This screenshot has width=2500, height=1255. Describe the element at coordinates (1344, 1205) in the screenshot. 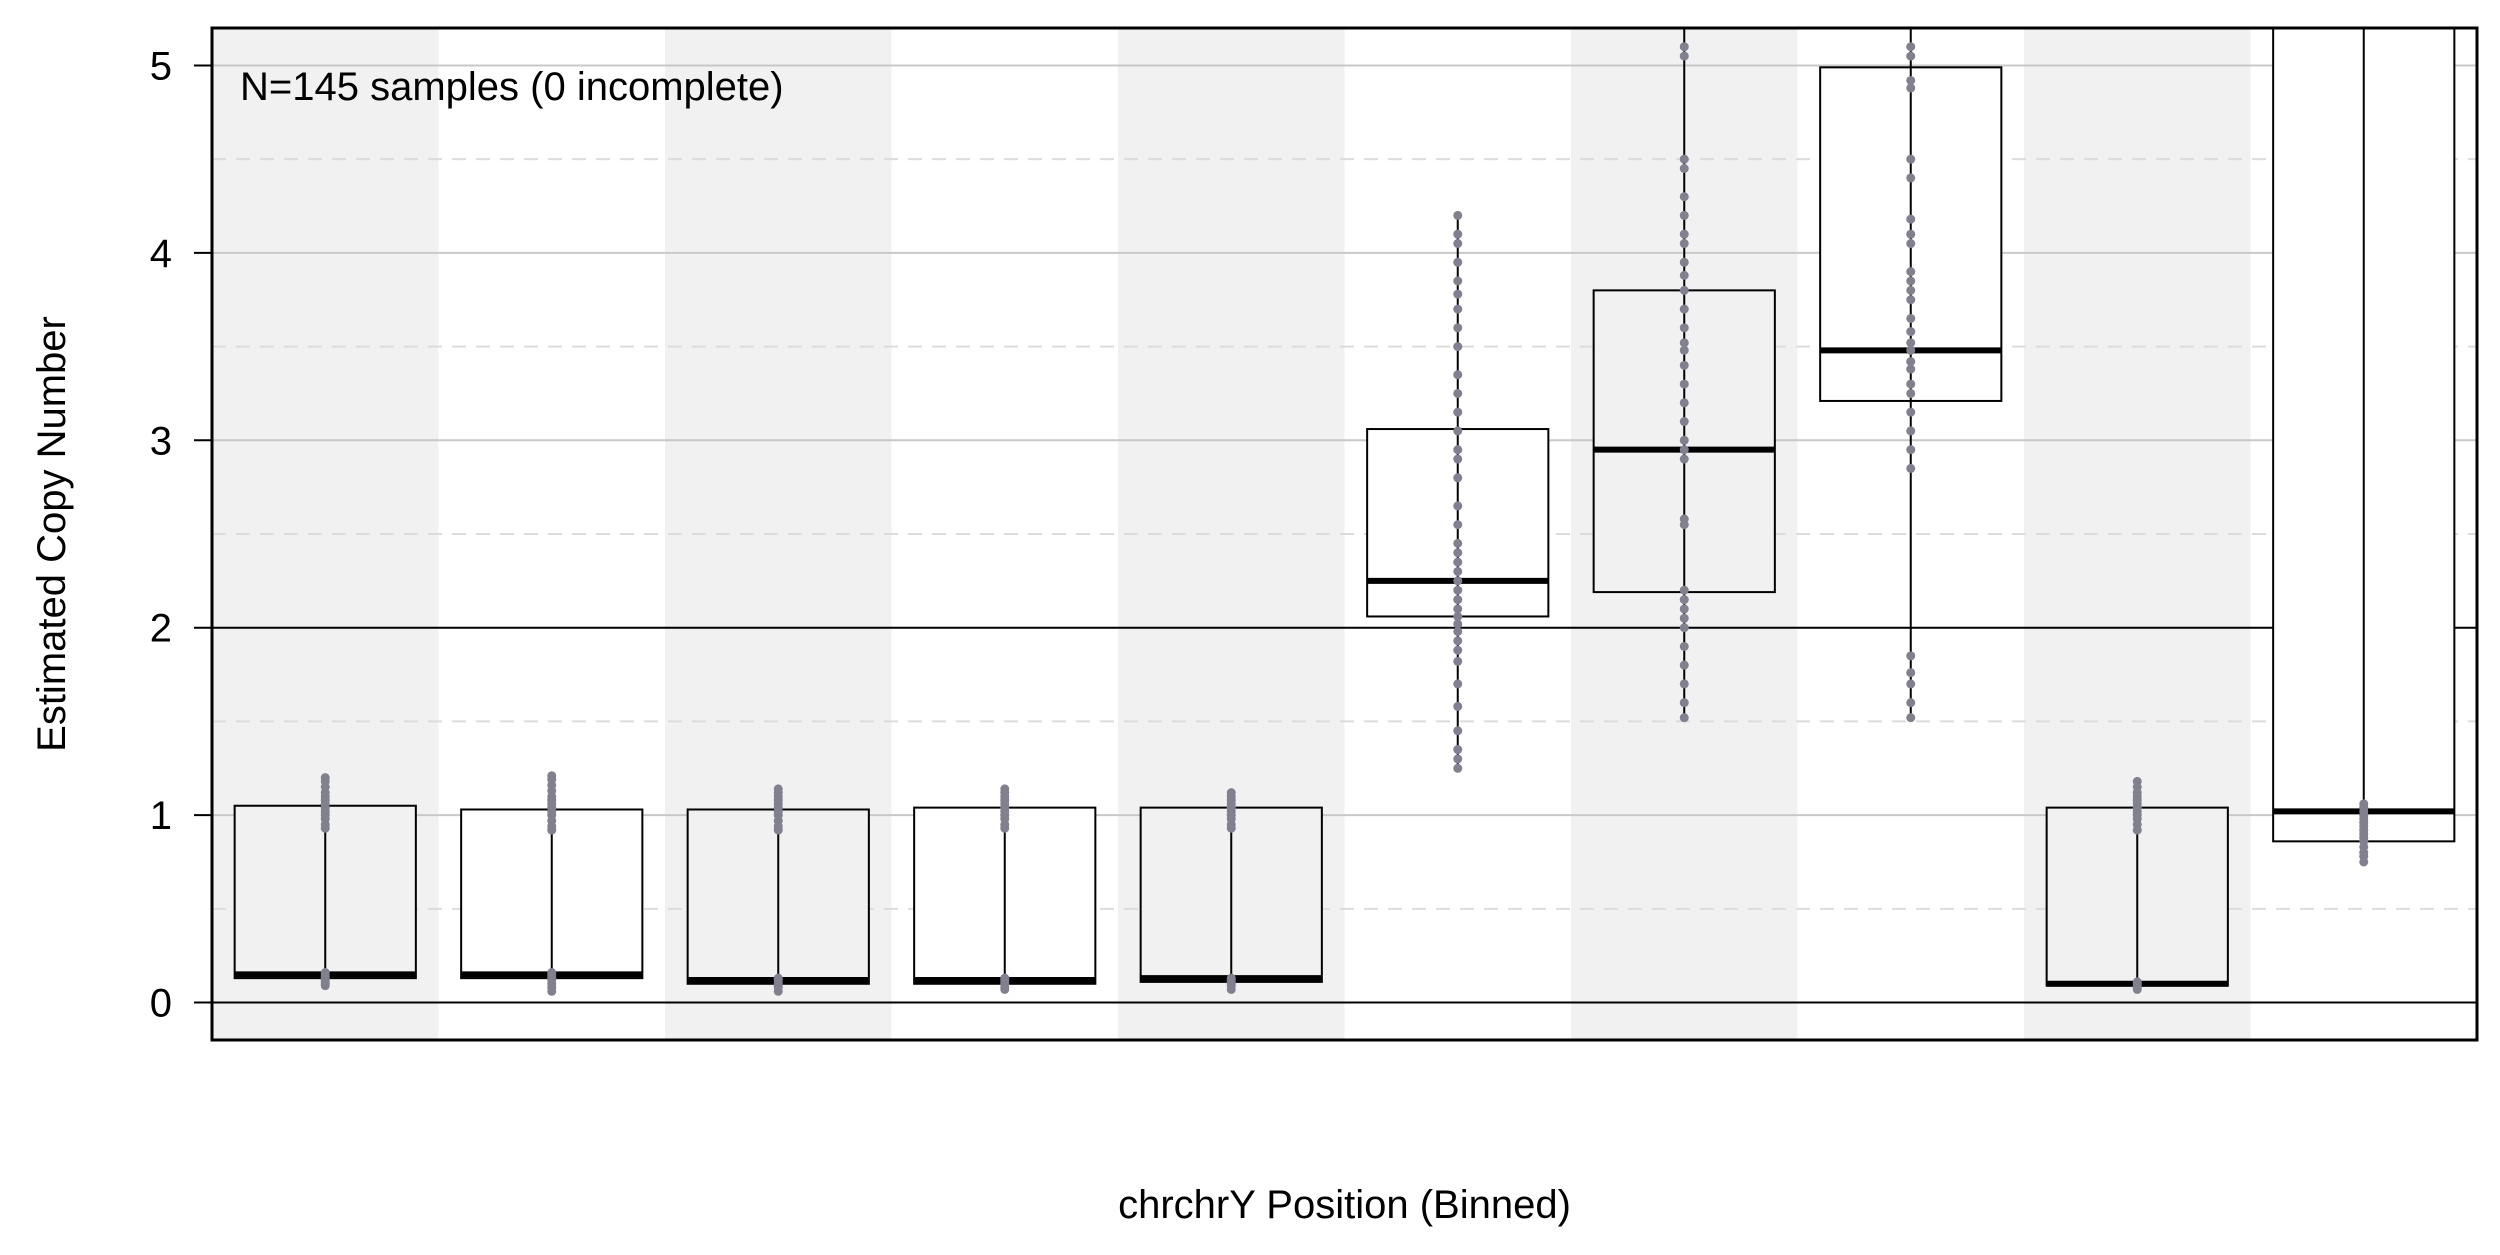

I see `x-axis-label: chrchrY Position (Binned)` at that location.